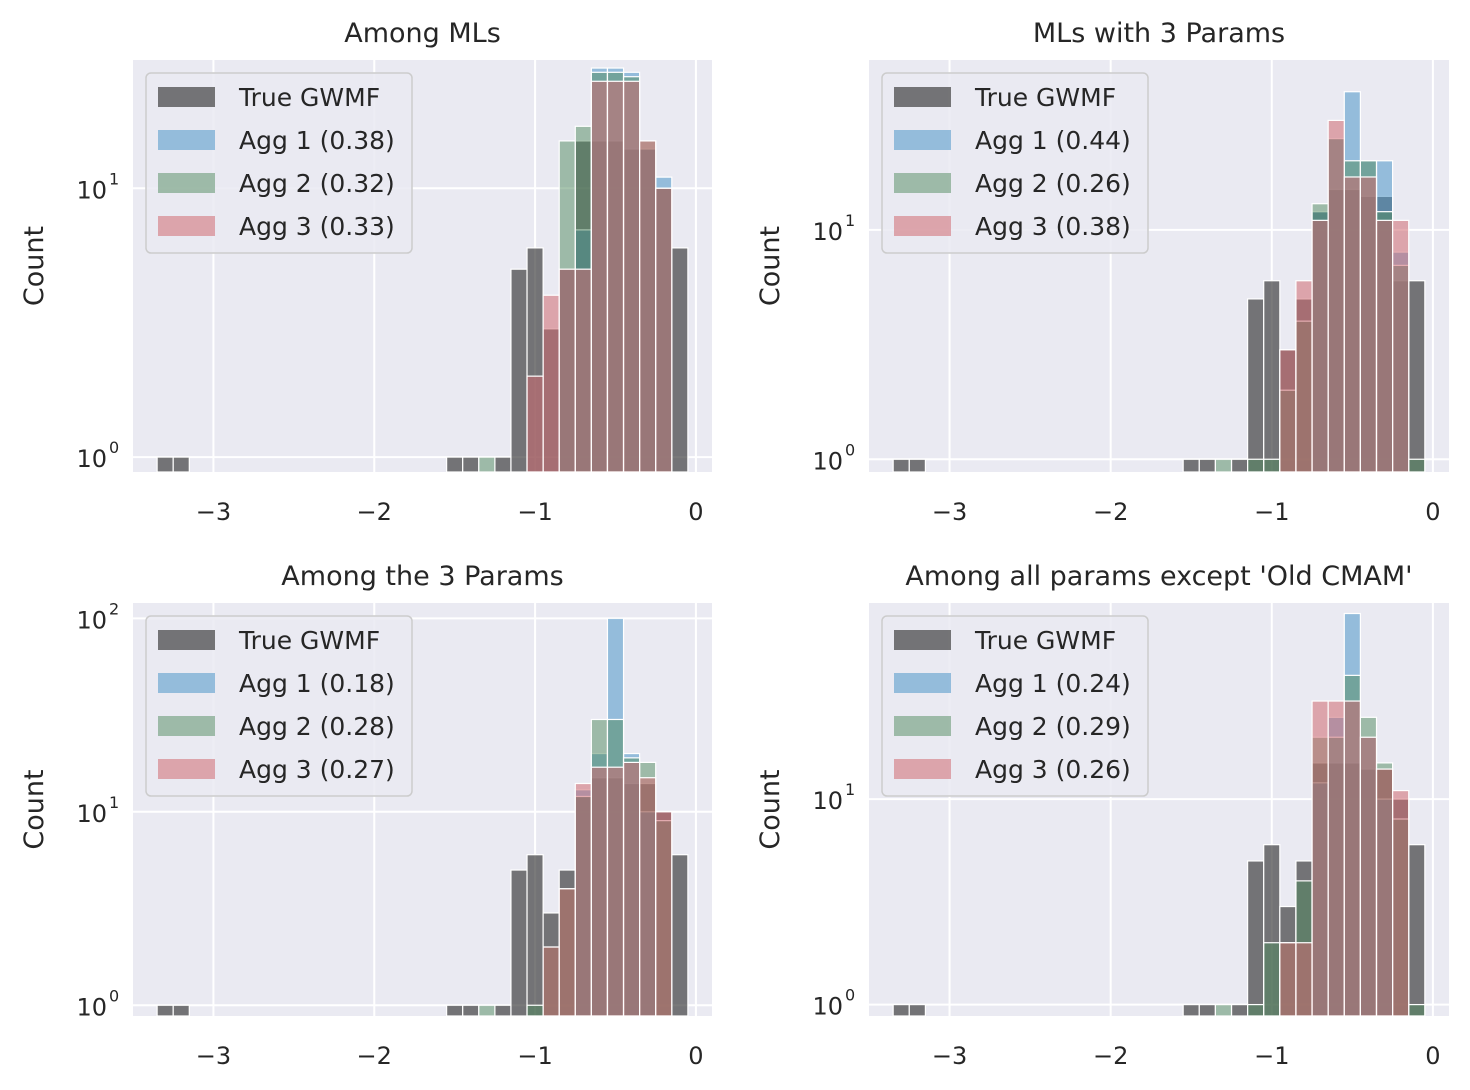 The width and height of the screenshot is (1470, 1090). Describe the element at coordinates (422, 33) in the screenshot. I see `chart-title: Among MLs` at that location.